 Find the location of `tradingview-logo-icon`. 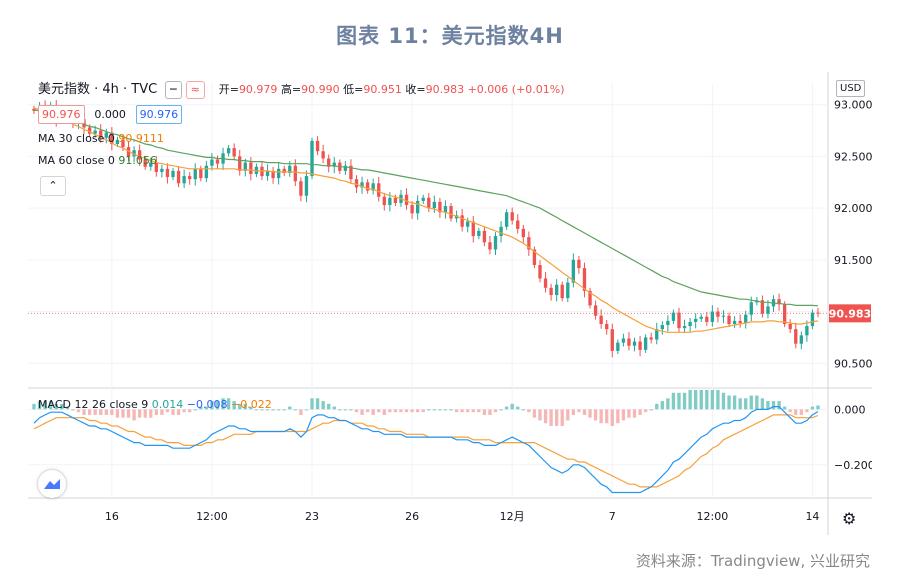

tradingview-logo-icon is located at coordinates (52, 484).